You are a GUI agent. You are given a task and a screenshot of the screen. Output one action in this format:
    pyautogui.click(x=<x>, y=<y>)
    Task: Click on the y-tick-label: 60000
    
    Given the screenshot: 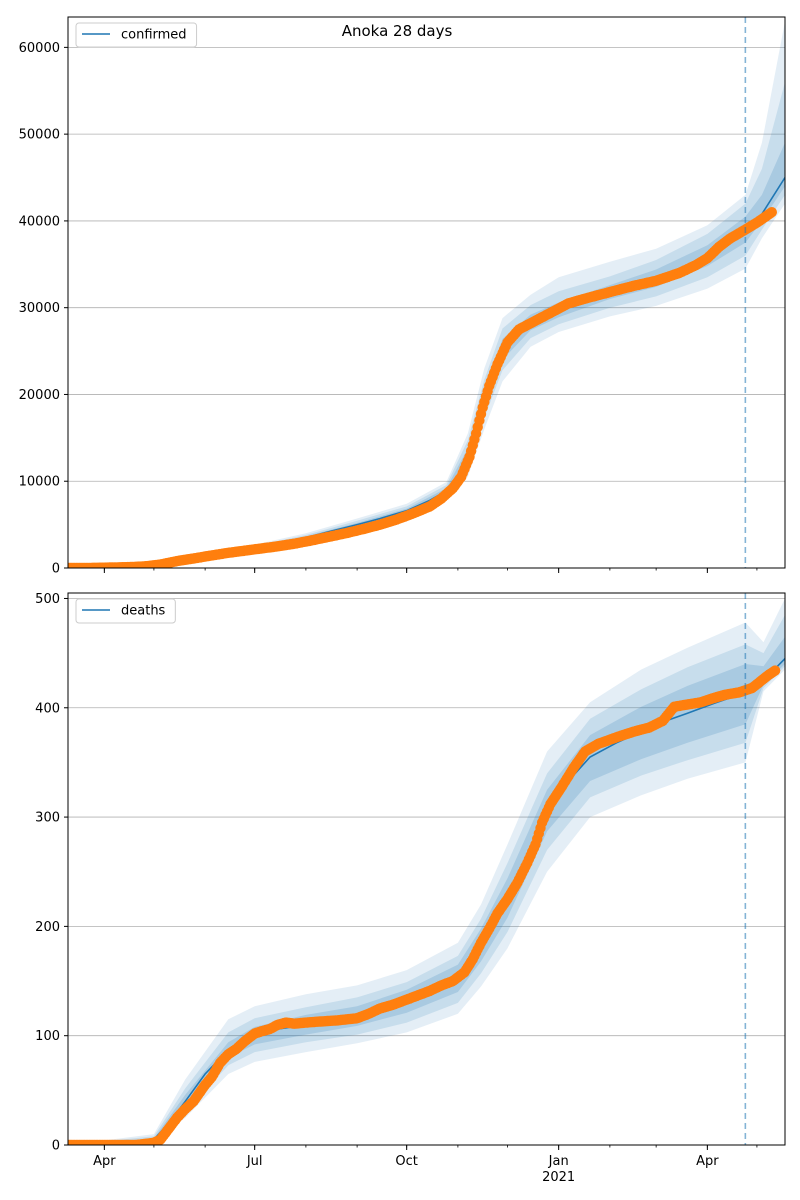 What is the action you would take?
    pyautogui.click(x=39, y=48)
    